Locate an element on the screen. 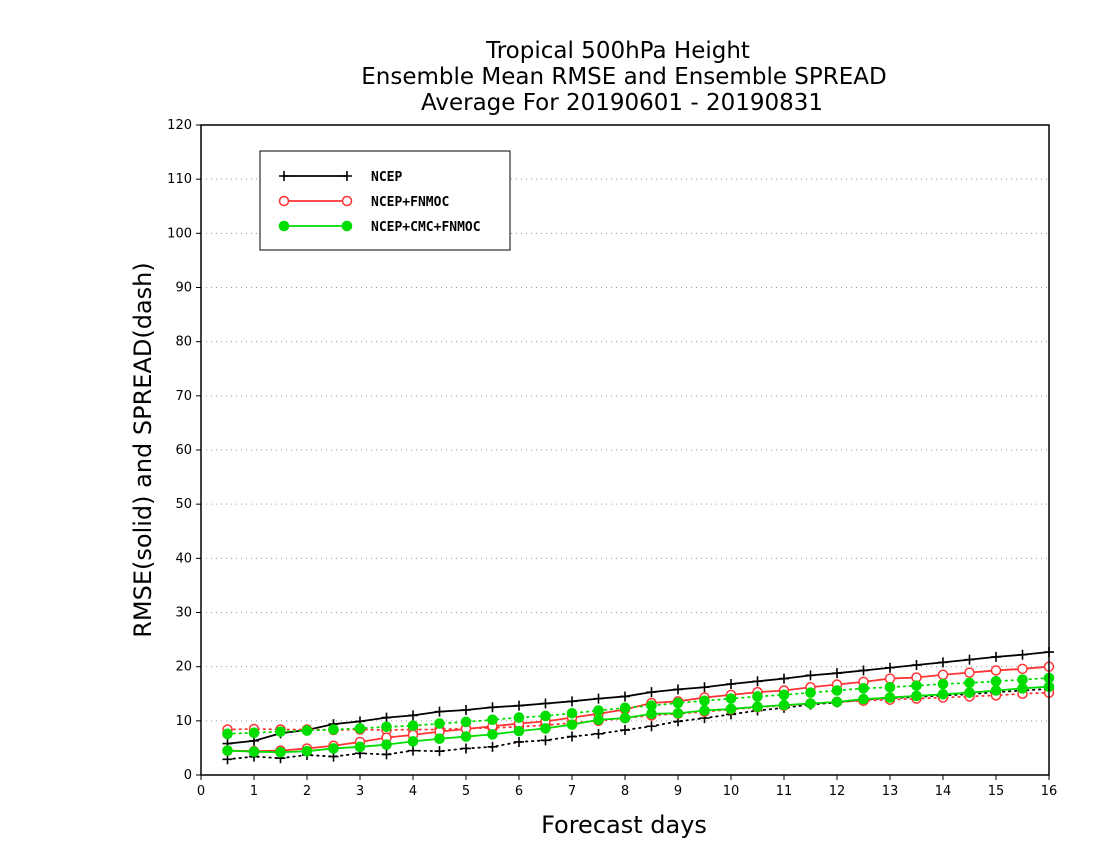  legend-marker-ncep-cmc-fnmoc is located at coordinates (347, 226).